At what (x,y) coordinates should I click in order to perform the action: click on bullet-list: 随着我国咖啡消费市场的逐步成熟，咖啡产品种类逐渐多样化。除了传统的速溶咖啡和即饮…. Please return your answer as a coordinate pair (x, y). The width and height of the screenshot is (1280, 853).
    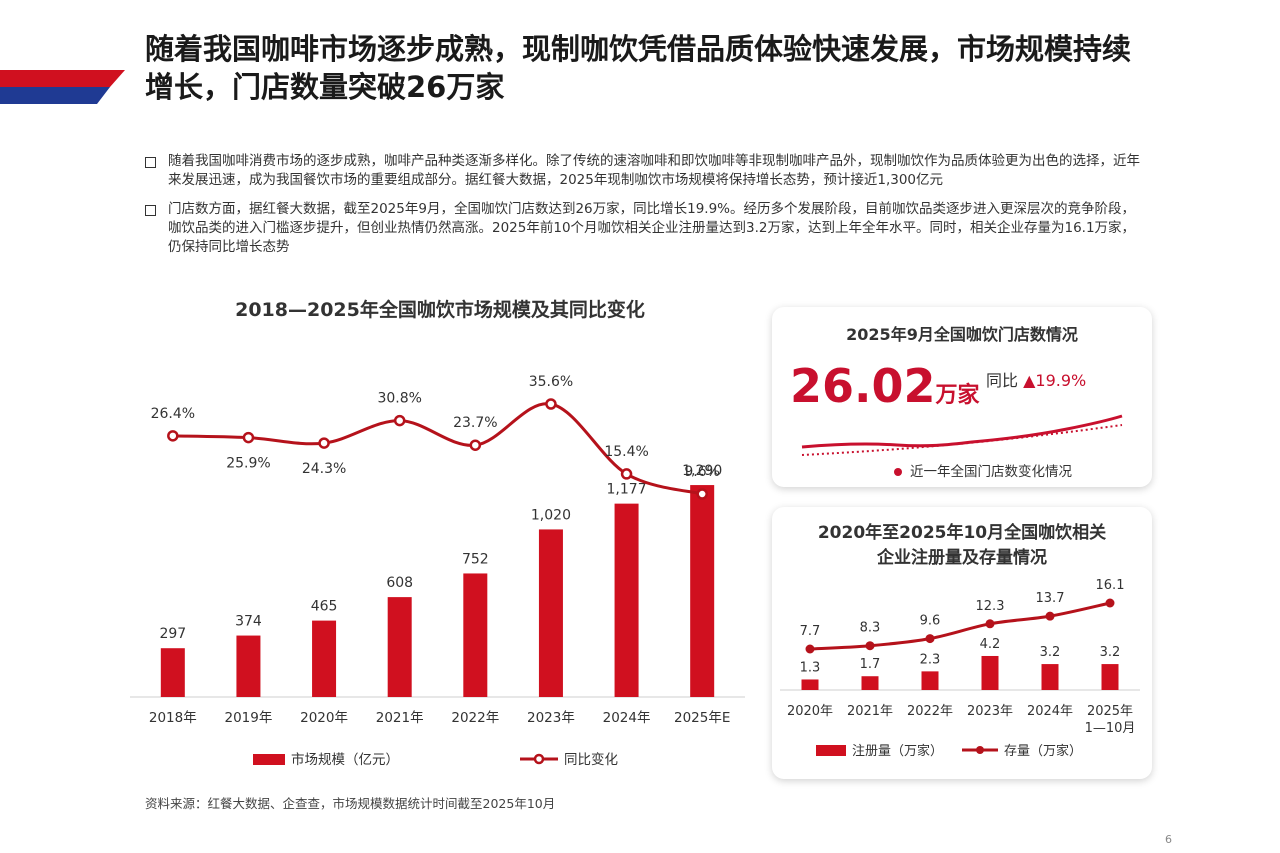
    Looking at the image, I should click on (645, 209).